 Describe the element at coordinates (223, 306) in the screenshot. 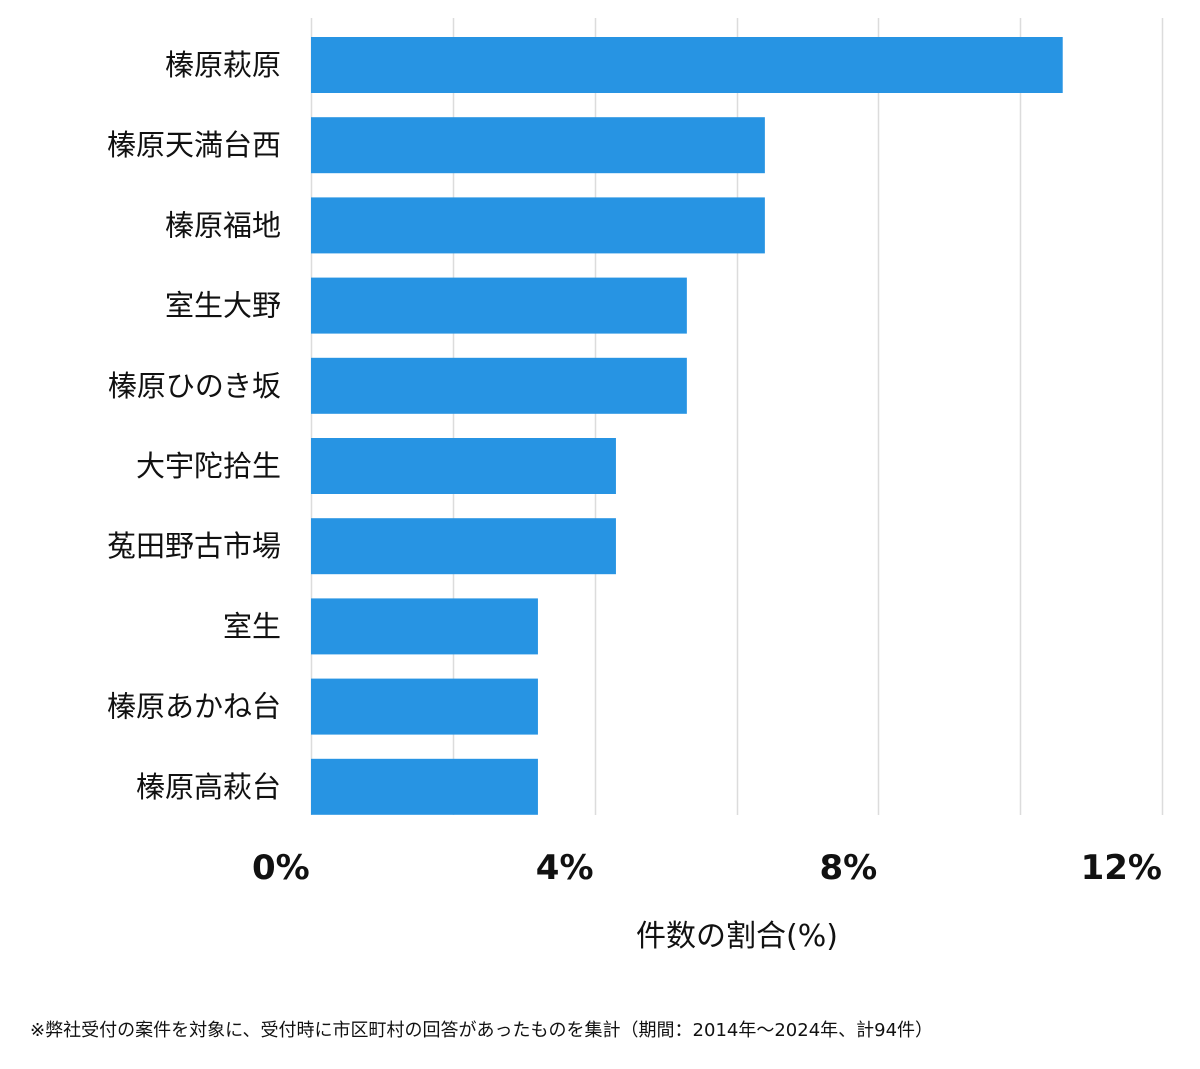

I see `category-label: 室生大野` at that location.